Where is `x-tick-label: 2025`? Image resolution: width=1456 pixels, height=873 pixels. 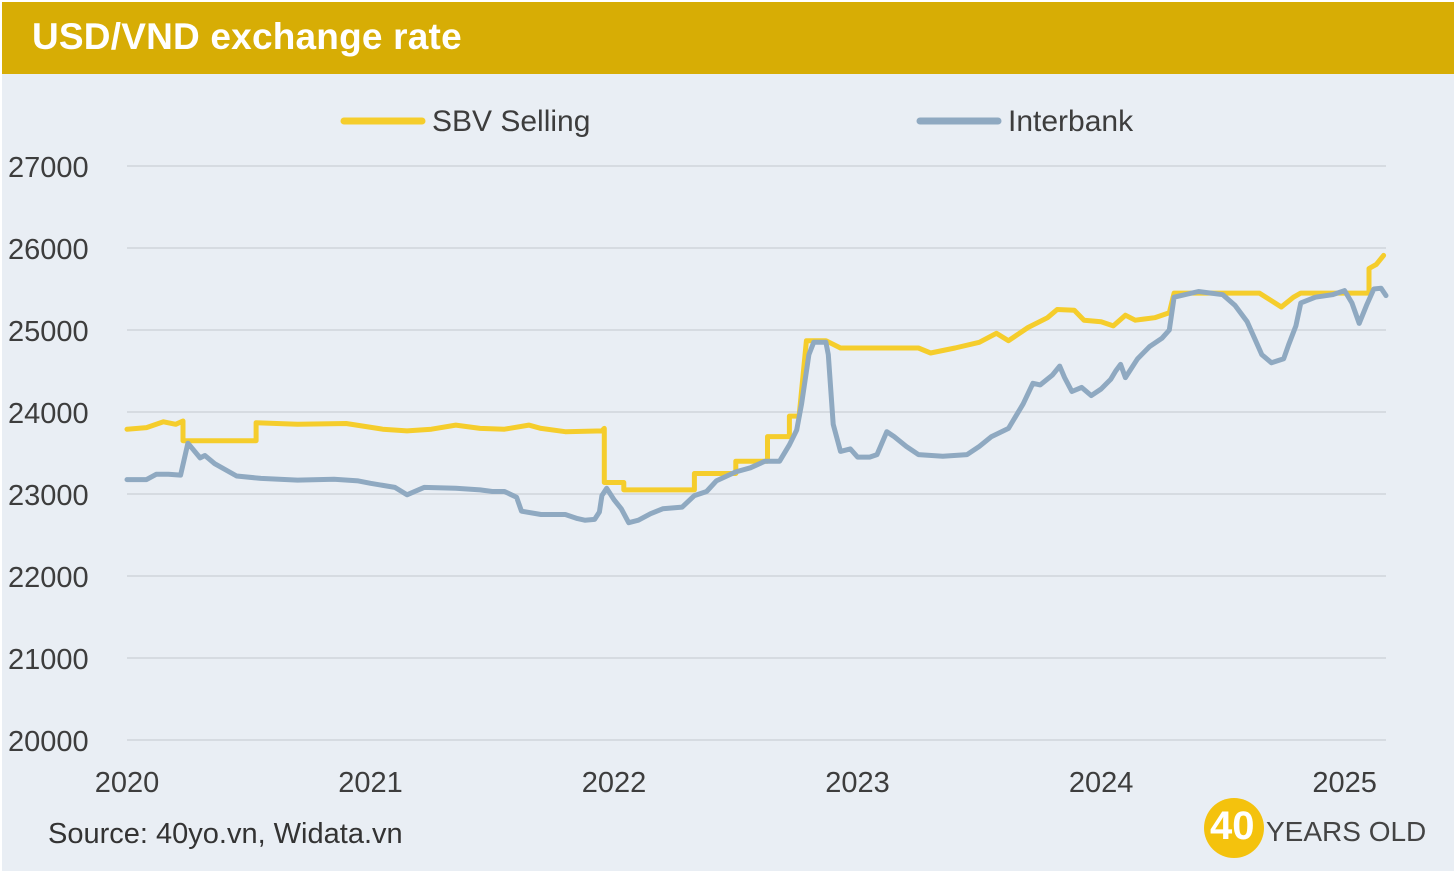 x-tick-label: 2025 is located at coordinates (1344, 783).